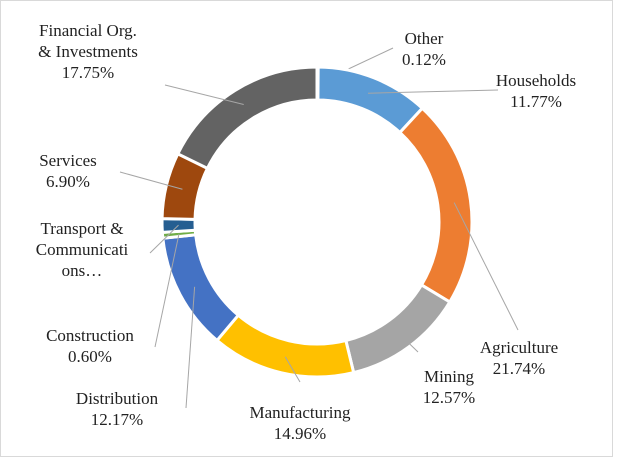  What do you see at coordinates (424, 59) in the screenshot?
I see `value-label: 0.12%` at bounding box center [424, 59].